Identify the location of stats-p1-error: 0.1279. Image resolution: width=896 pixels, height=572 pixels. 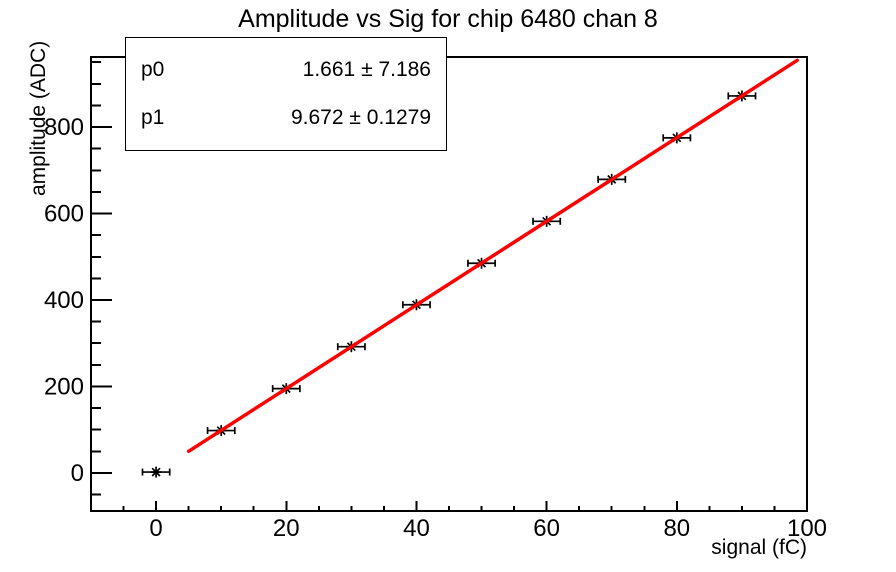
(398, 117).